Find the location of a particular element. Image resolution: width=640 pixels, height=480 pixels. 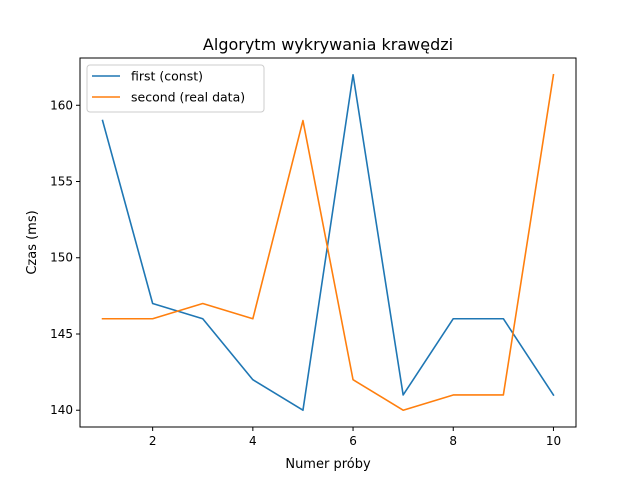

legend-label-1: first (const) is located at coordinates (167, 76).